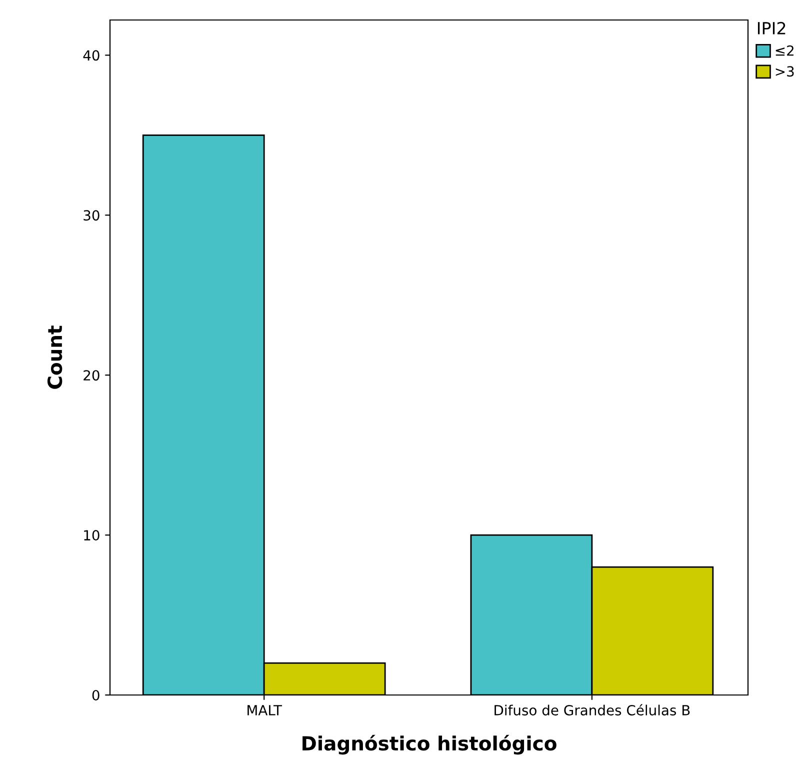 Image resolution: width=796 pixels, height=782 pixels. What do you see at coordinates (92, 375) in the screenshot?
I see `y-tick-label: 20` at bounding box center [92, 375].